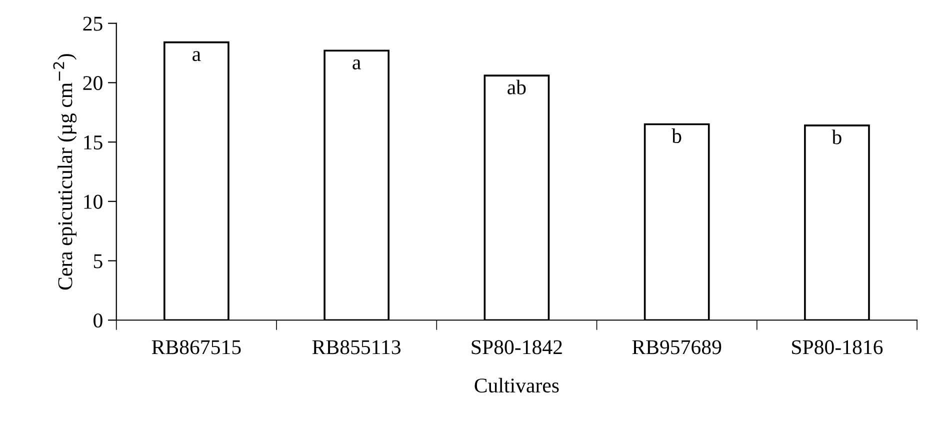 The width and height of the screenshot is (931, 424). What do you see at coordinates (93, 143) in the screenshot?
I see `y-tick-label: 15` at bounding box center [93, 143].